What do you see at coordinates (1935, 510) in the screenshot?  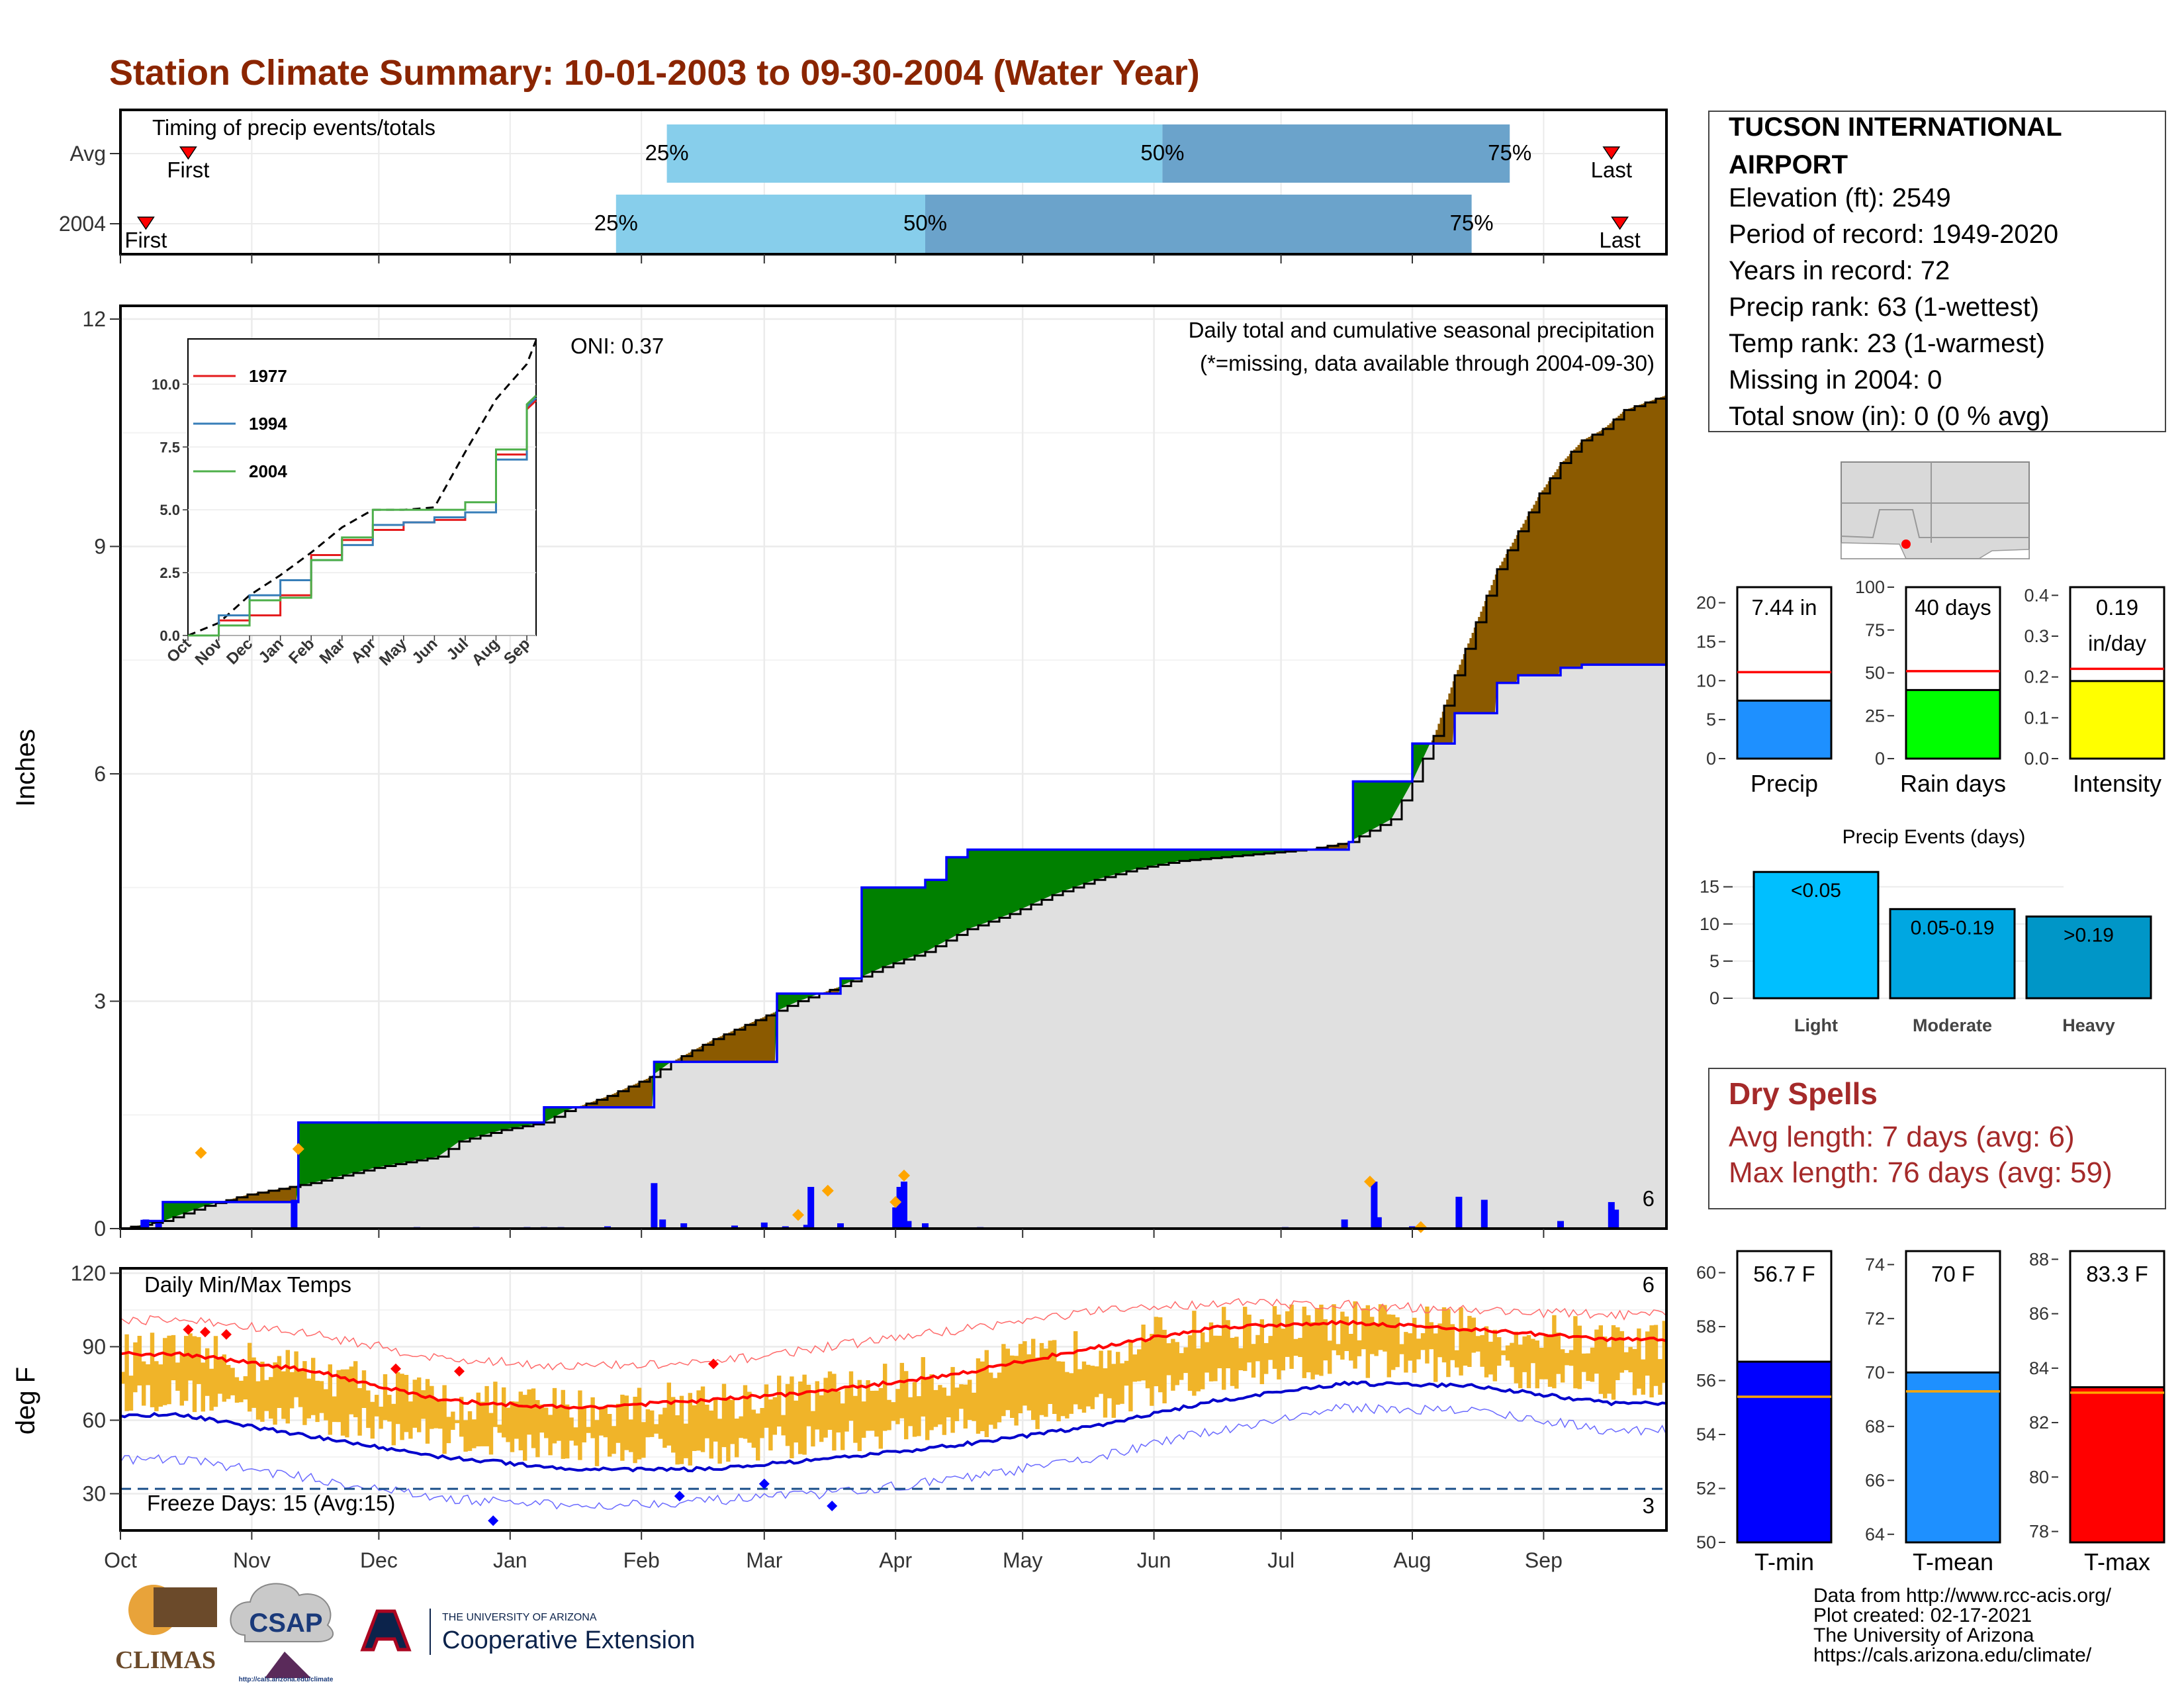 I see `locator-map` at bounding box center [1935, 510].